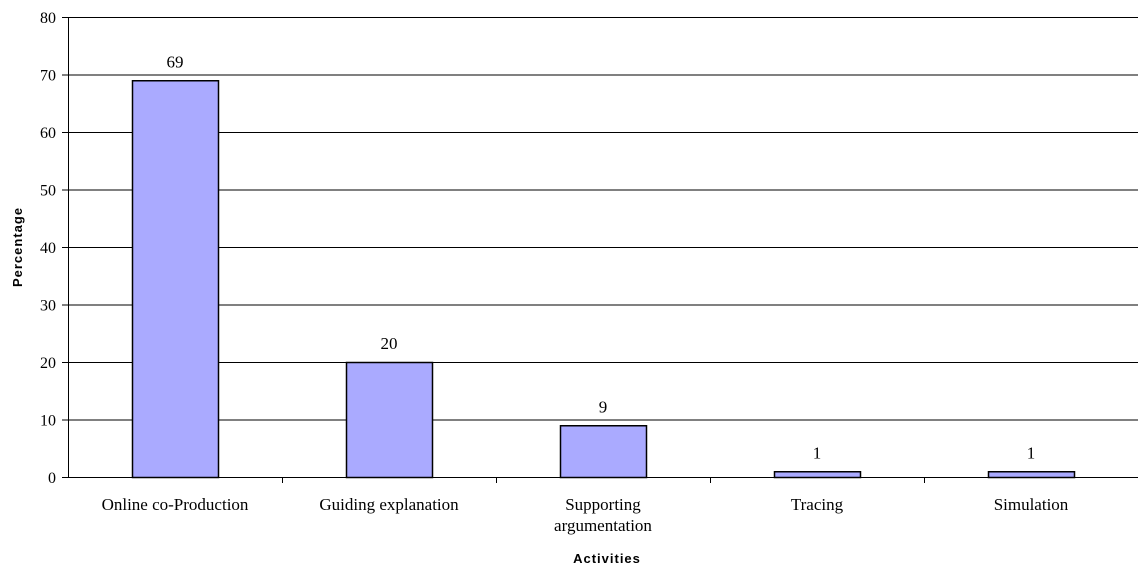  What do you see at coordinates (607, 558) in the screenshot?
I see `x-axis-title: Activities` at bounding box center [607, 558].